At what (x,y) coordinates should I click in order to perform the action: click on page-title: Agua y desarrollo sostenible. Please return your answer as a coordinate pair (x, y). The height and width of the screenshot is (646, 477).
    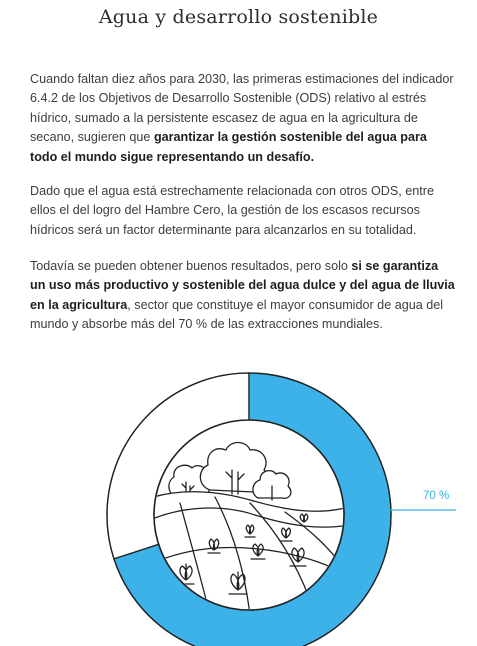
    Looking at the image, I should click on (238, 17).